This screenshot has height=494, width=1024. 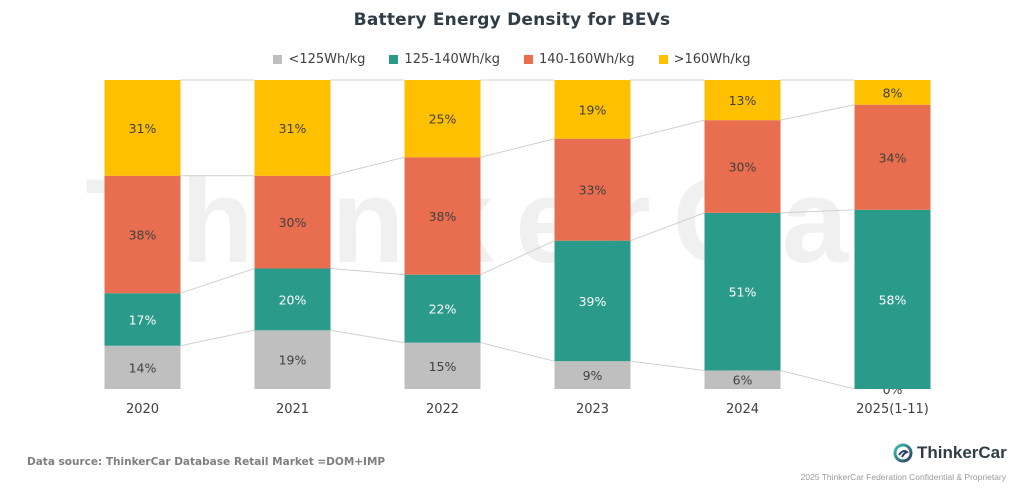 What do you see at coordinates (742, 409) in the screenshot?
I see `x-tick-label: 2024` at bounding box center [742, 409].